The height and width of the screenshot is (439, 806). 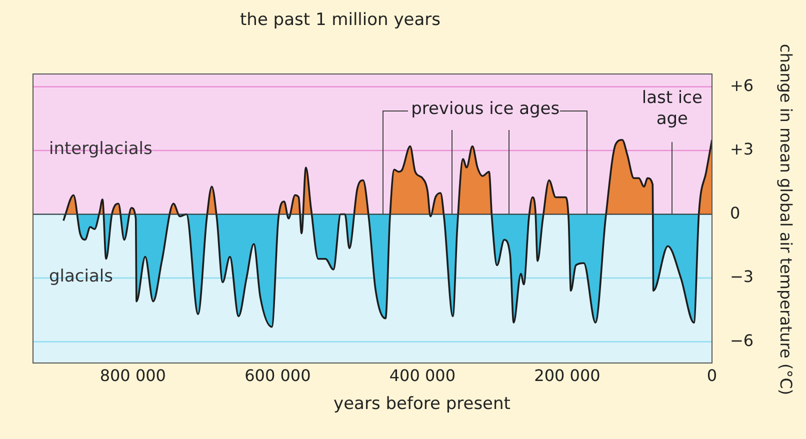 What do you see at coordinates (672, 109) in the screenshot?
I see `annotation: last ice age` at bounding box center [672, 109].